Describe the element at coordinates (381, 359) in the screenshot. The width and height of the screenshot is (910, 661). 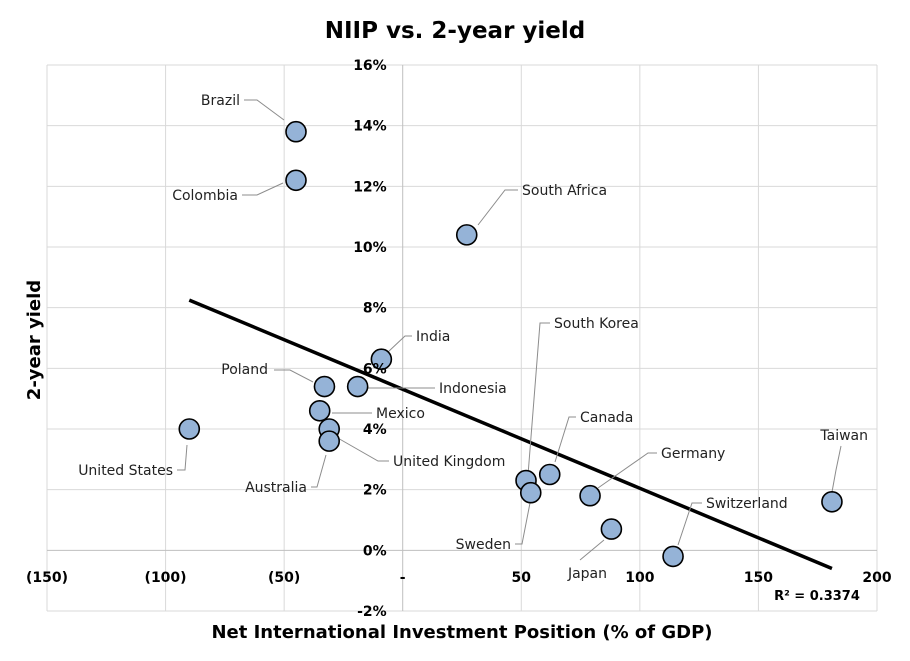
I see `point-india` at that location.